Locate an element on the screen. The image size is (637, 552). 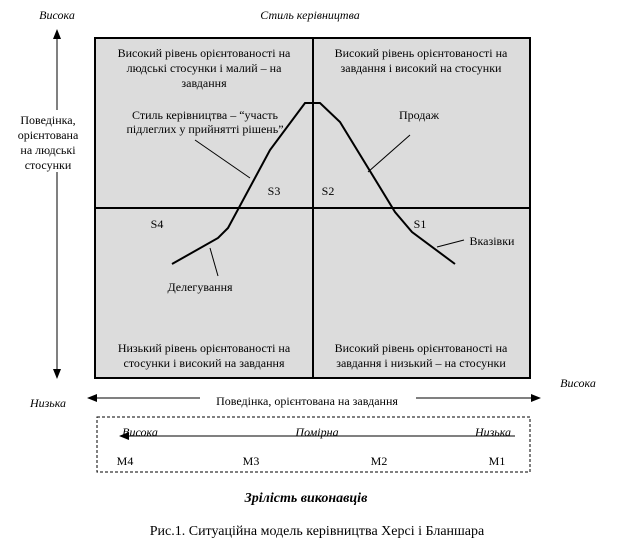
annotation: Делегування is located at coordinates (200, 287).